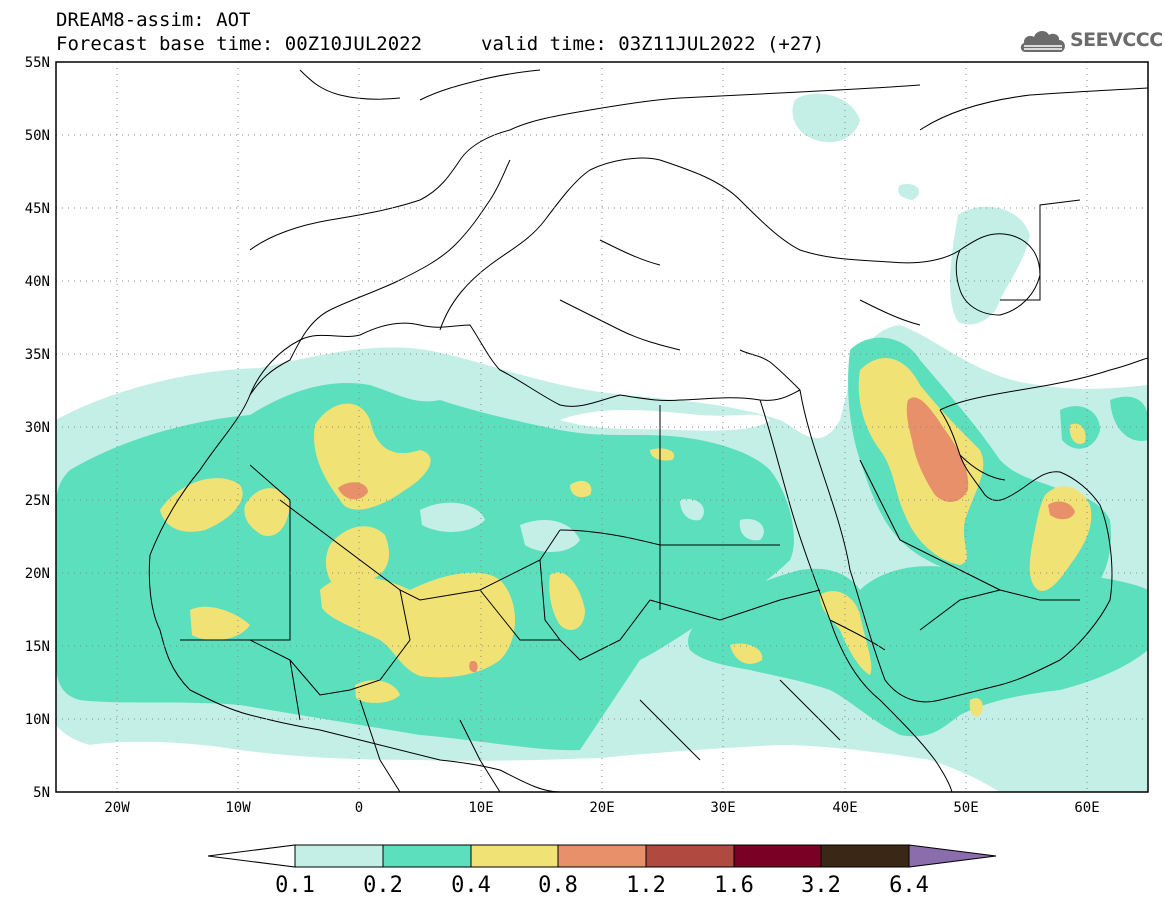 The height and width of the screenshot is (905, 1165). Describe the element at coordinates (359, 808) in the screenshot. I see `lon-label: 0` at that location.